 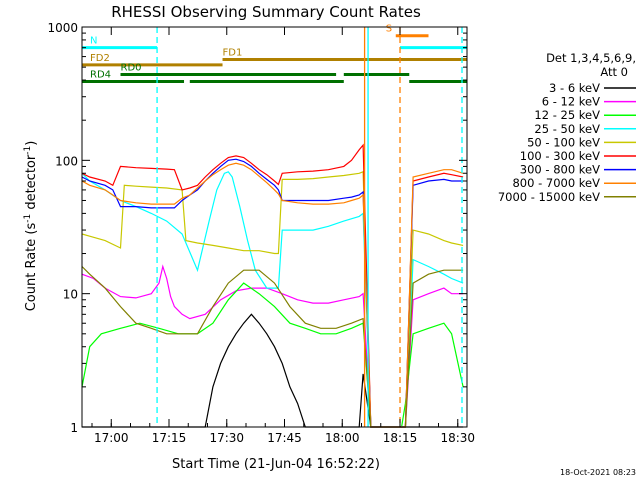 I want to click on flag-label-rd4: RD4, so click(x=100, y=75).